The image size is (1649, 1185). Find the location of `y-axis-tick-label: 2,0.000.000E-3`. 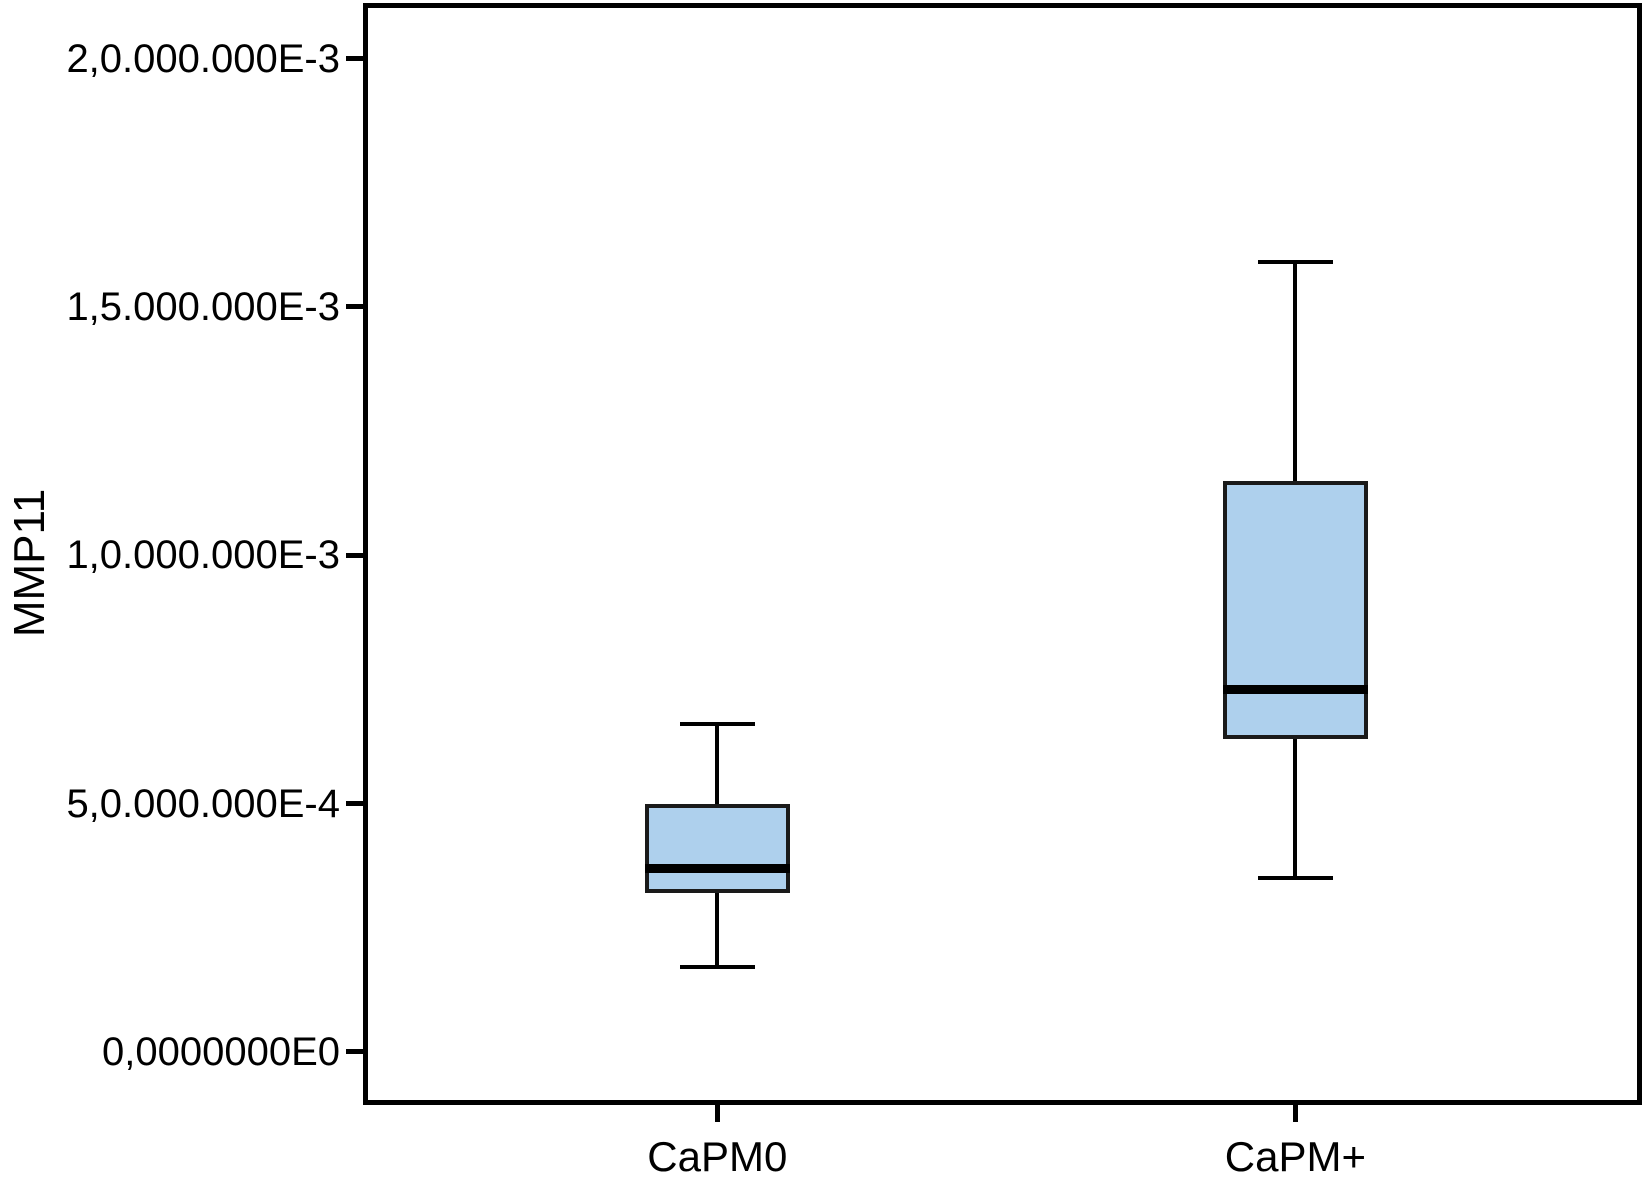

y-axis-tick-label: 2,0.000.000E-3 is located at coordinates (203, 58).